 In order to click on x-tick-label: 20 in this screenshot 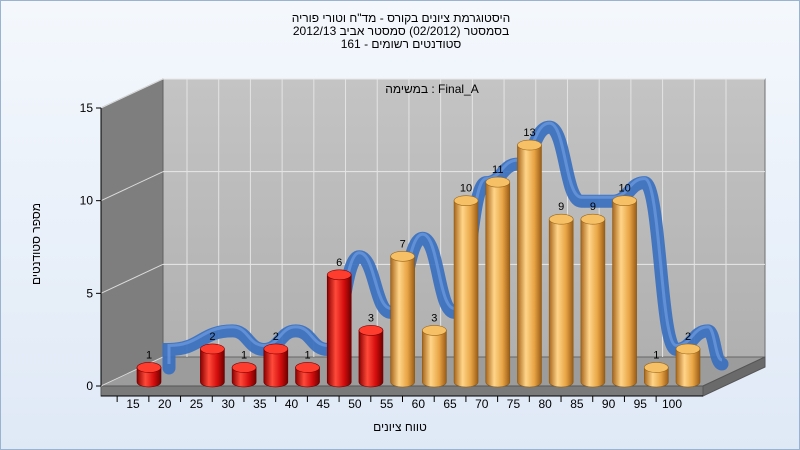, I will do `click(165, 404)`.